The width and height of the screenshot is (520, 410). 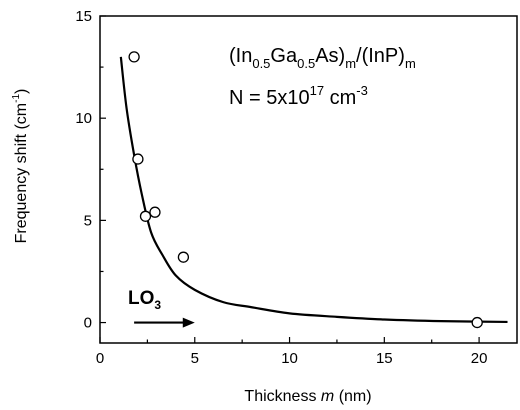 I want to click on x-axis-title-text: Thickness, so click(x=280, y=396).